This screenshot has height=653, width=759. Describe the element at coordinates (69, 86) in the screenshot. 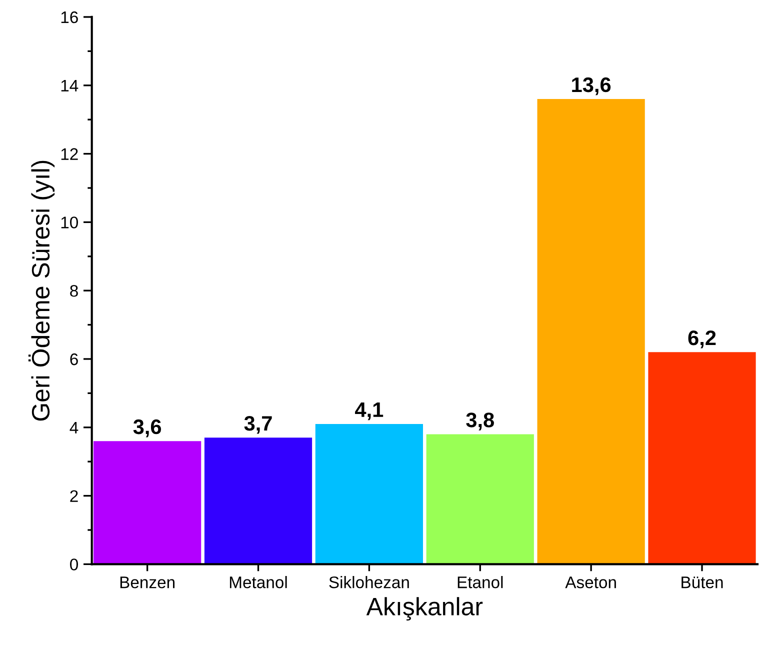

I see `y-tick-label: 14` at that location.